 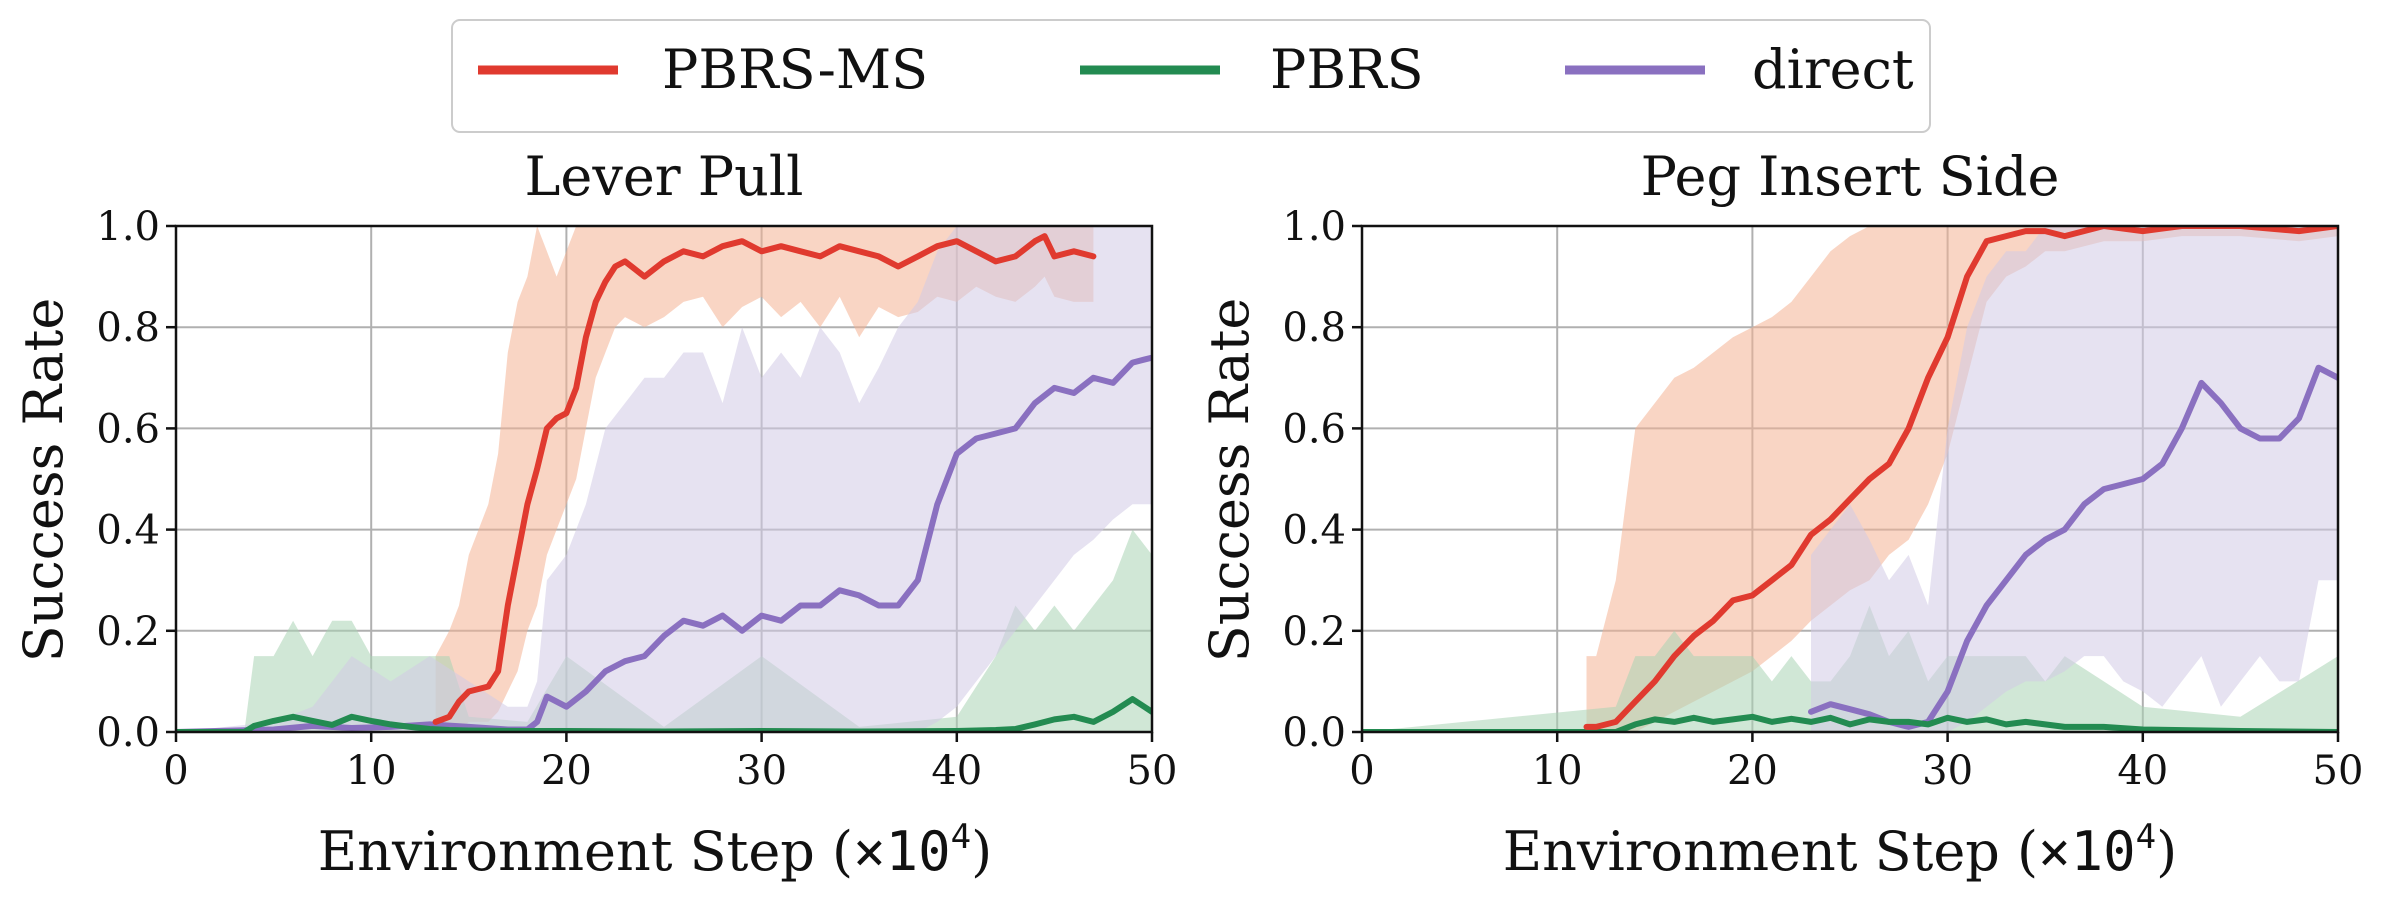 What do you see at coordinates (795, 69) in the screenshot?
I see `legend-label-pbrs-ms: PBRS-MS` at bounding box center [795, 69].